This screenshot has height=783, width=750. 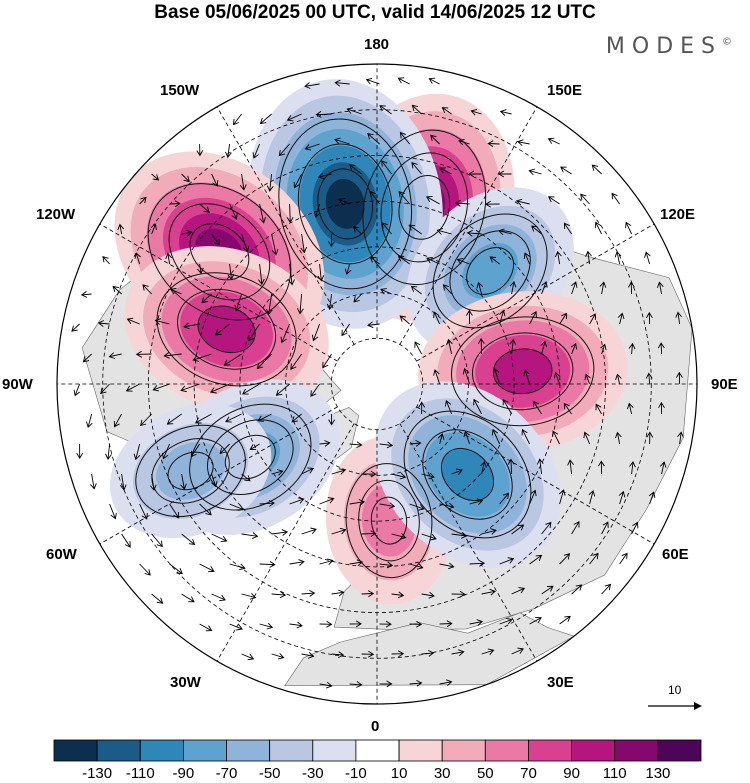 I want to click on parallel-circle, so click(x=377, y=384).